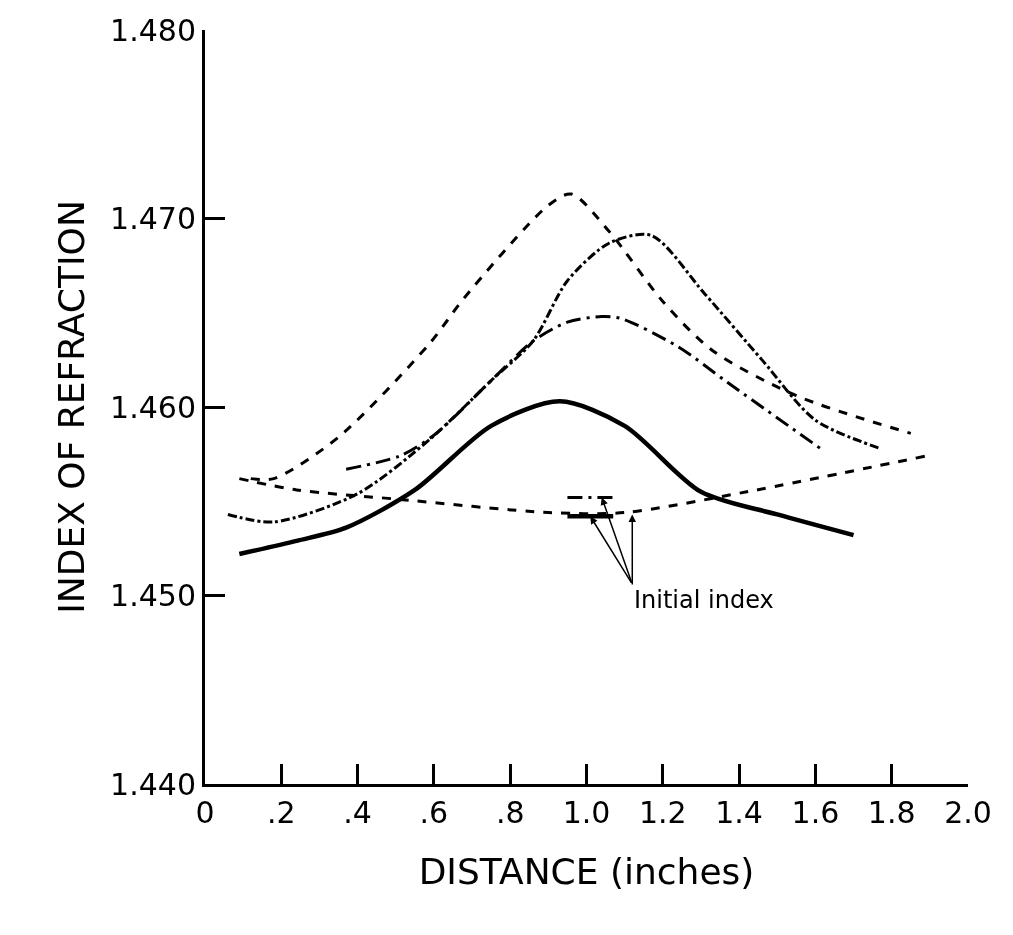  Describe the element at coordinates (586, 812) in the screenshot. I see `x-tick-label: 1.0` at that location.